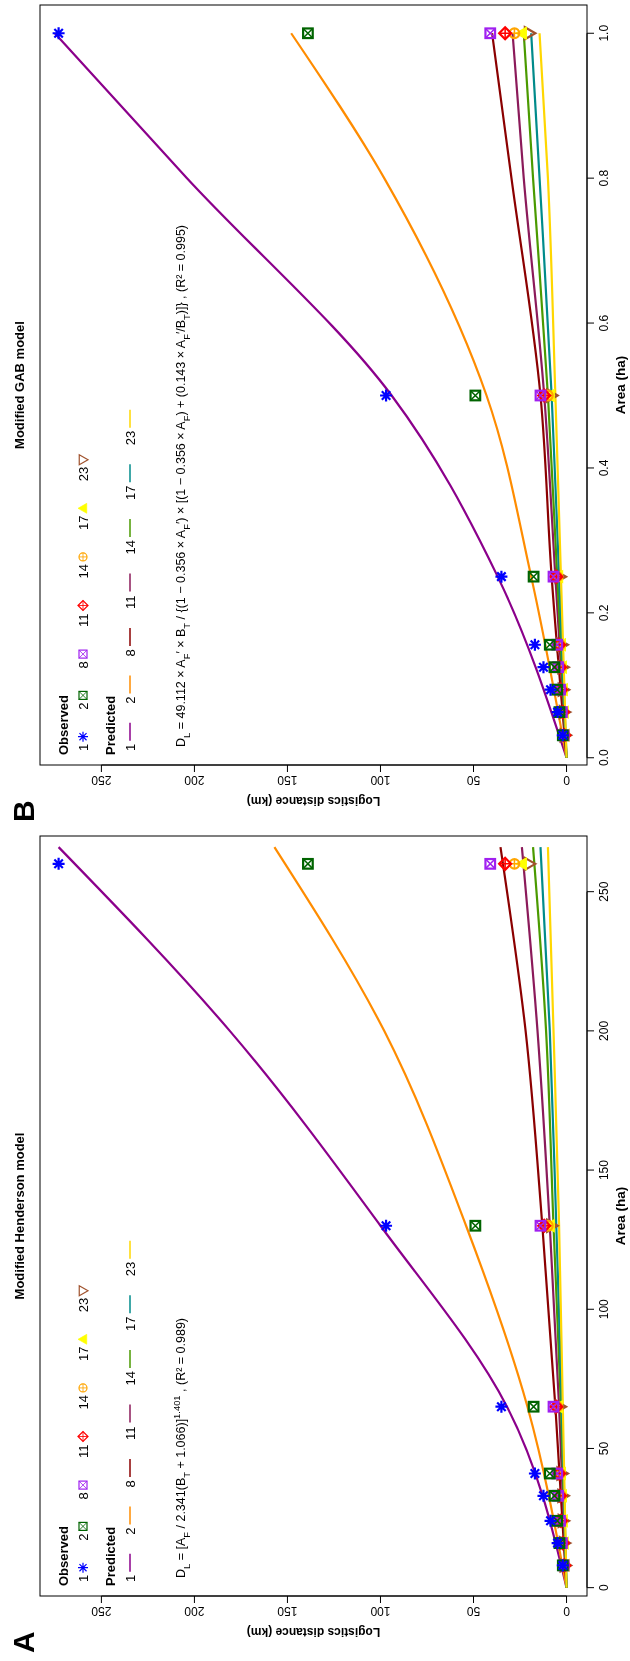 Image resolution: width=630 pixels, height=1661 pixels. What do you see at coordinates (604, 1448) in the screenshot?
I see `y-tick-label: 50` at bounding box center [604, 1448].